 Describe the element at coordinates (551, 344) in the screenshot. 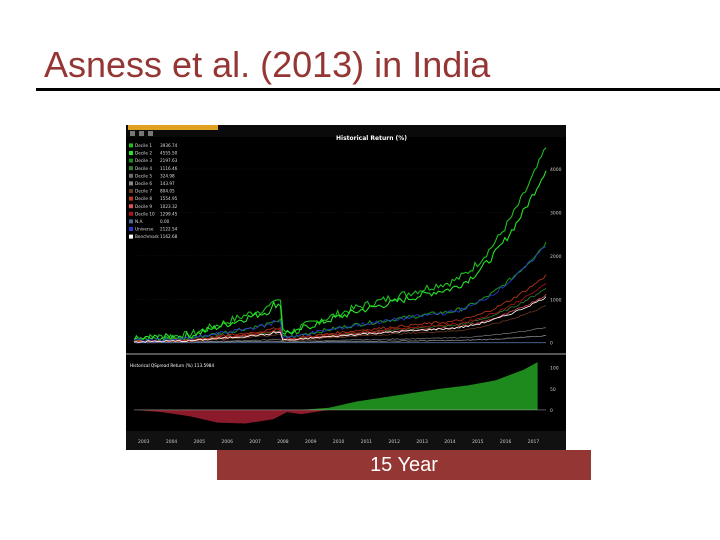

I see `y-tick-label: 0` at that location.